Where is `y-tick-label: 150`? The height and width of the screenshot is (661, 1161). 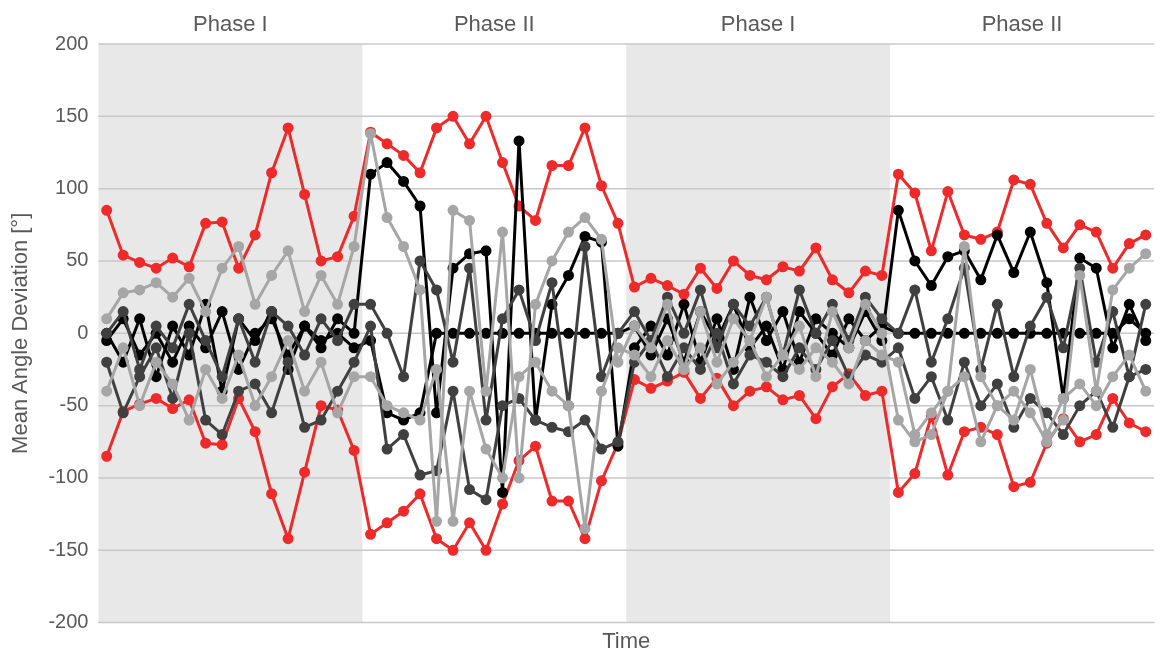
y-tick-label: 150 is located at coordinates (72, 114).